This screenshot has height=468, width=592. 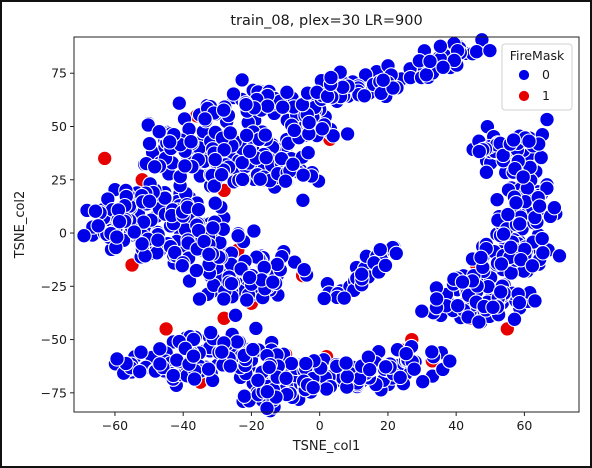 I want to click on x-tick-label: 20, so click(x=388, y=425).